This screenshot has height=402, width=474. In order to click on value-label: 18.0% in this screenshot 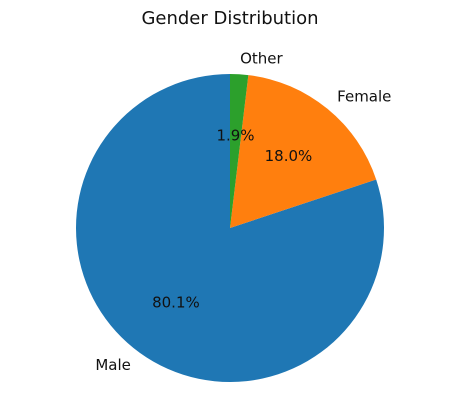, I will do `click(289, 156)`.